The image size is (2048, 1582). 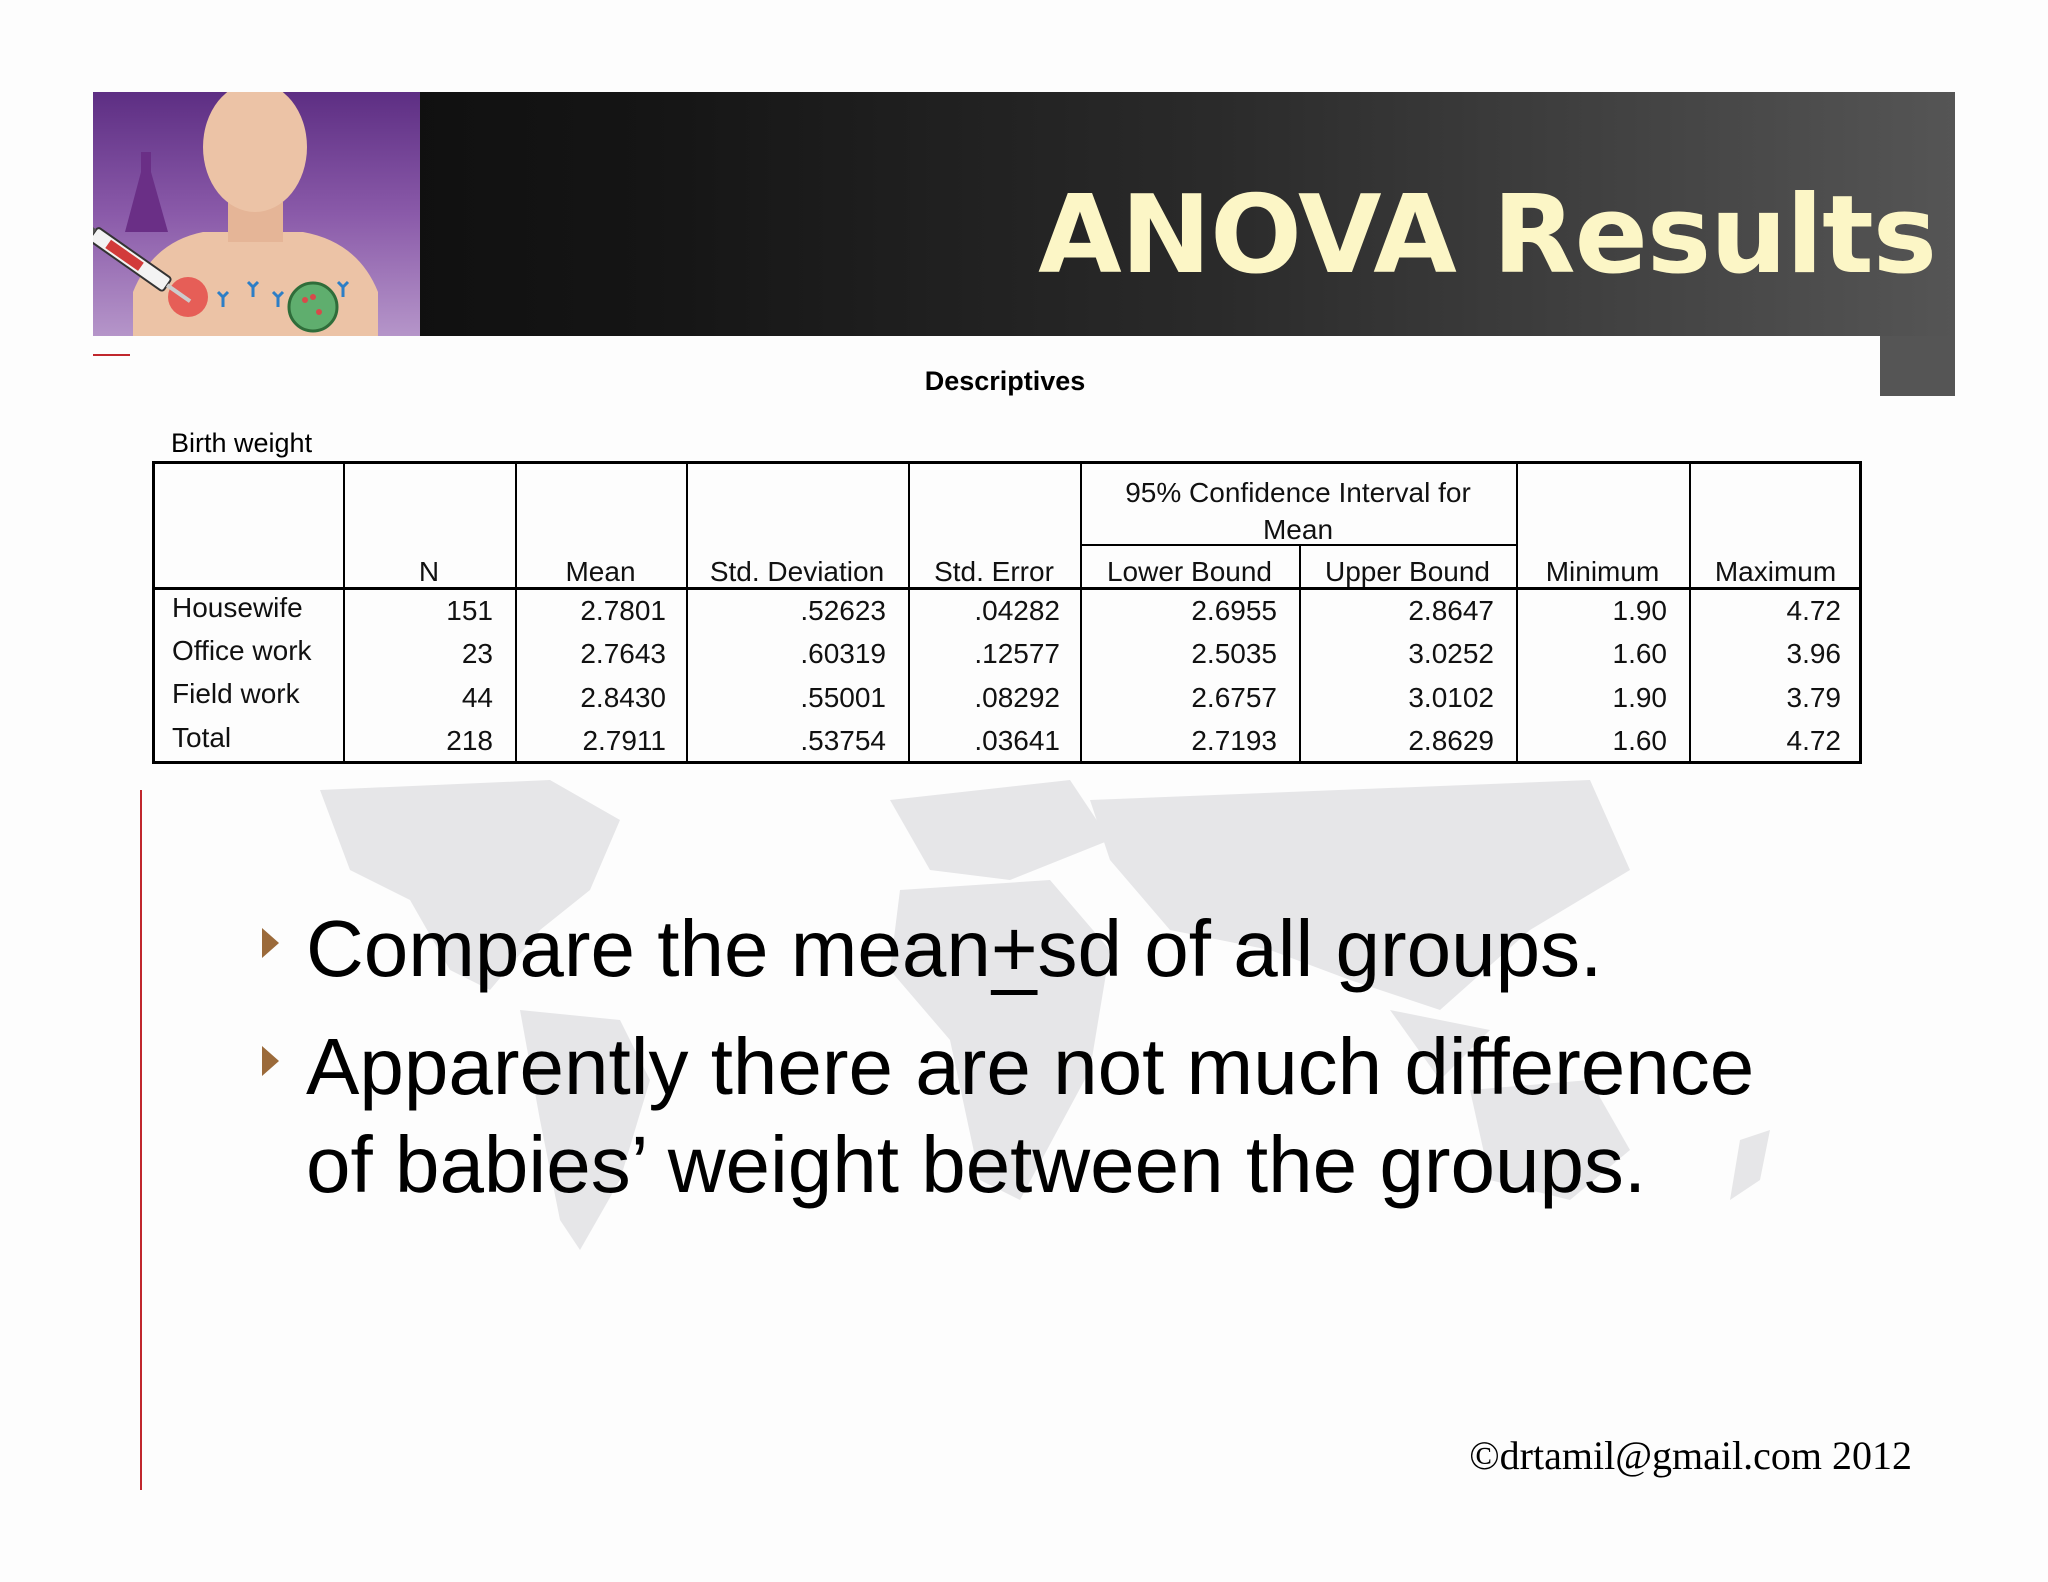 I want to click on table-cell: 2.8647, so click(x=1451, y=610).